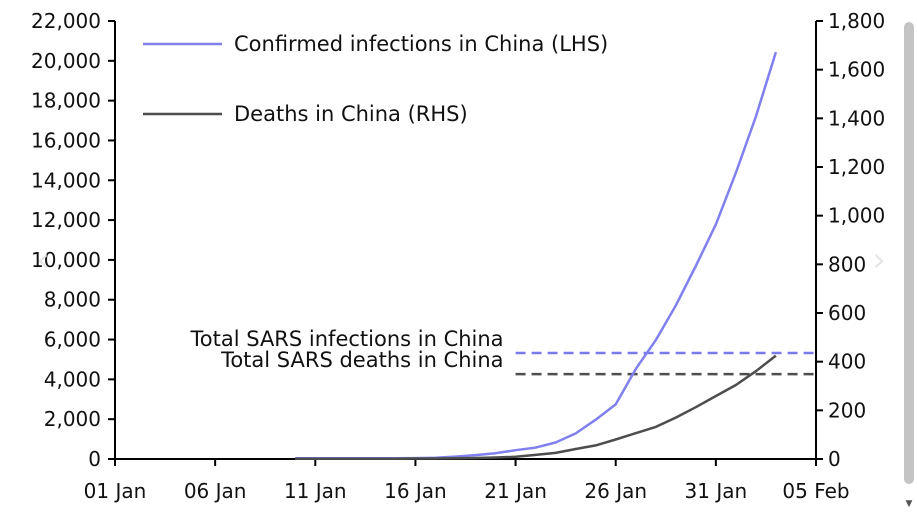  What do you see at coordinates (615, 491) in the screenshot?
I see `x-tick-label: 26 Jan` at bounding box center [615, 491].